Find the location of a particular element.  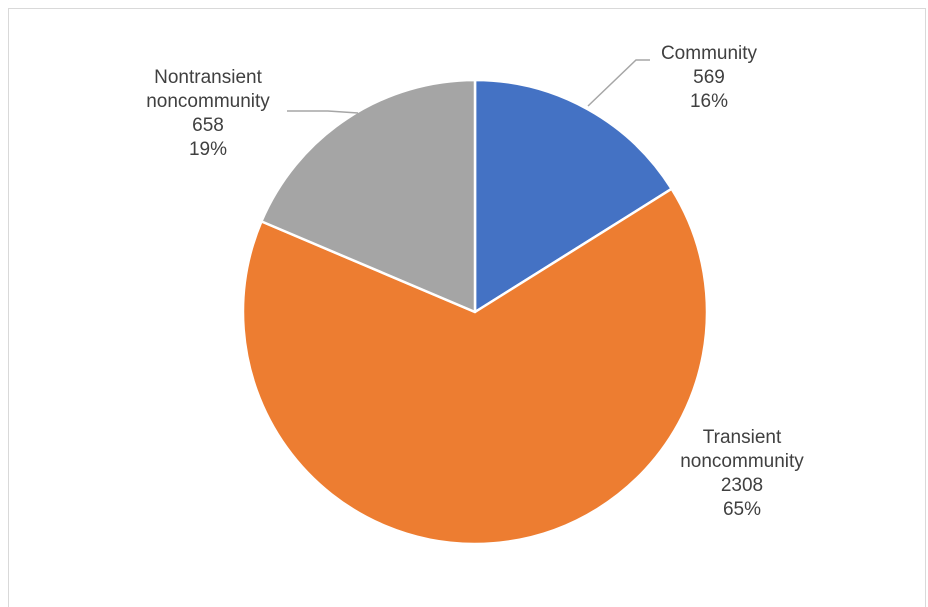

label-community: Community 569 16% is located at coordinates (709, 77).